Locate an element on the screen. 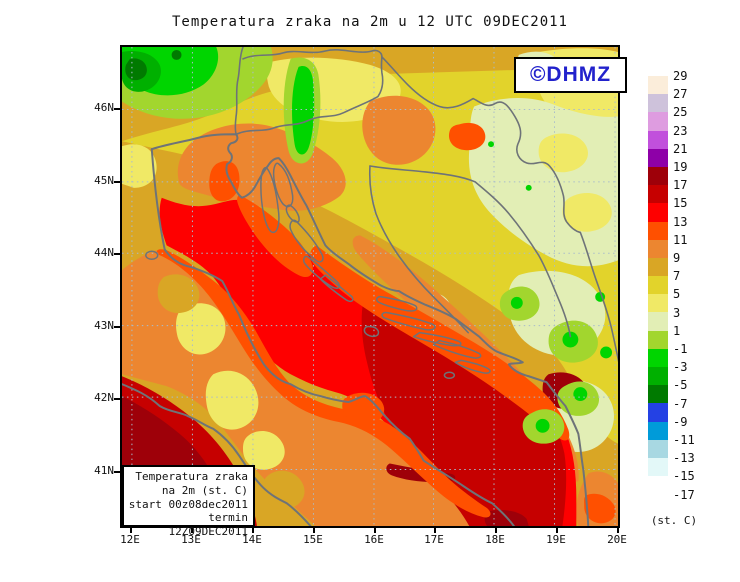  colorbar-value-label: 3 is located at coordinates (677, 312).